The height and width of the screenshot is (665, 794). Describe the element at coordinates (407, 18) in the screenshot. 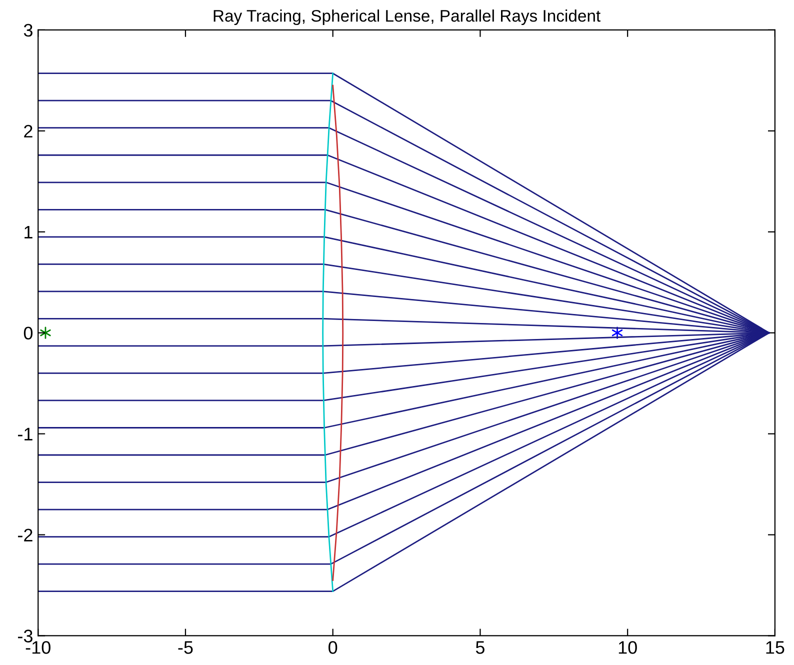

I see `chart-title: Ray Tracing, Spherical Lense, Parallel Rays Incident` at that location.